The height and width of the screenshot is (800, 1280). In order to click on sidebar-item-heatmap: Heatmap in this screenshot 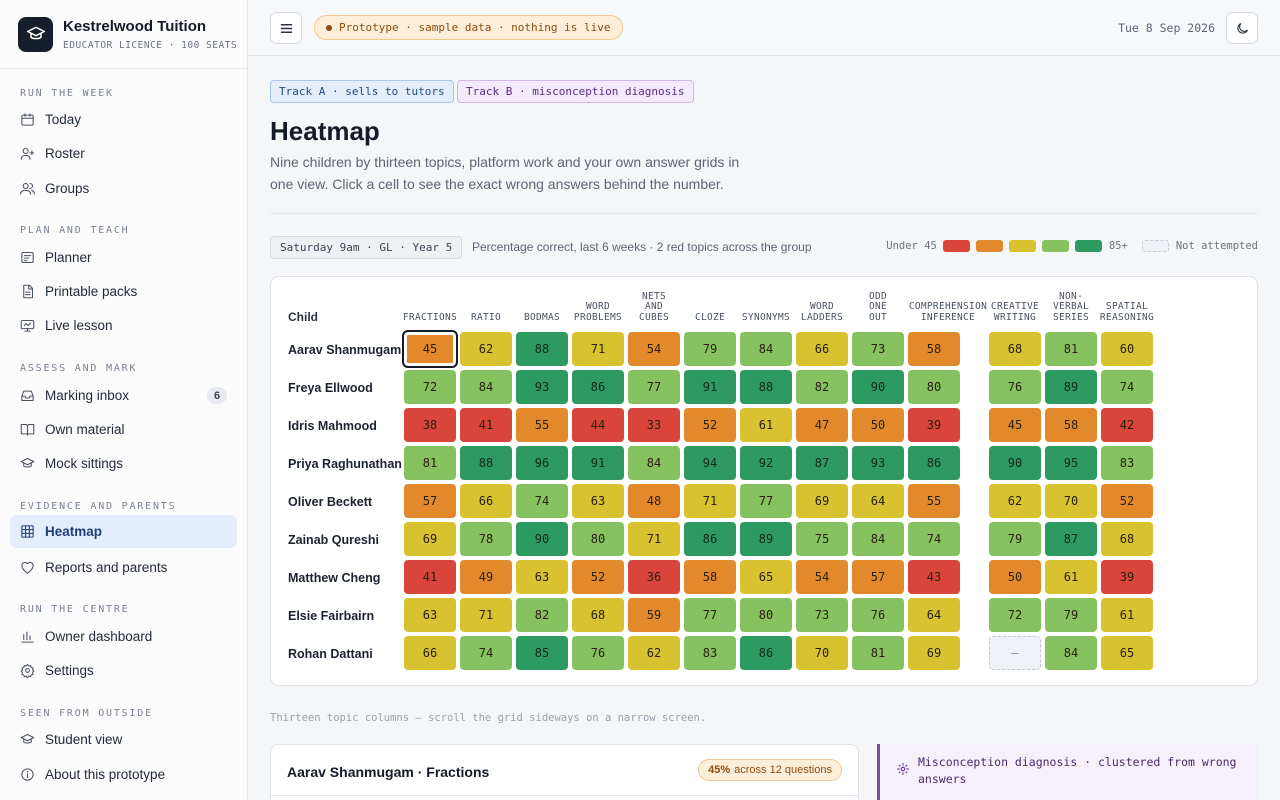, I will do `click(123, 531)`.